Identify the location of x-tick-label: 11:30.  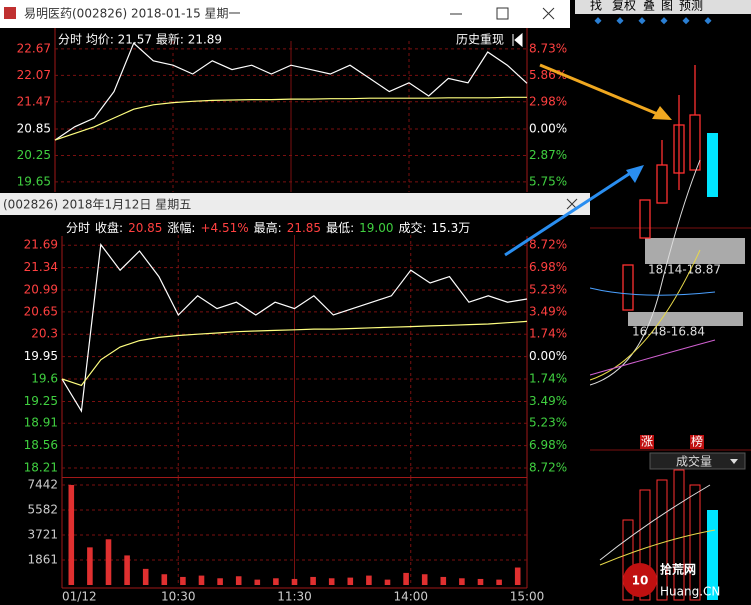
(294, 597).